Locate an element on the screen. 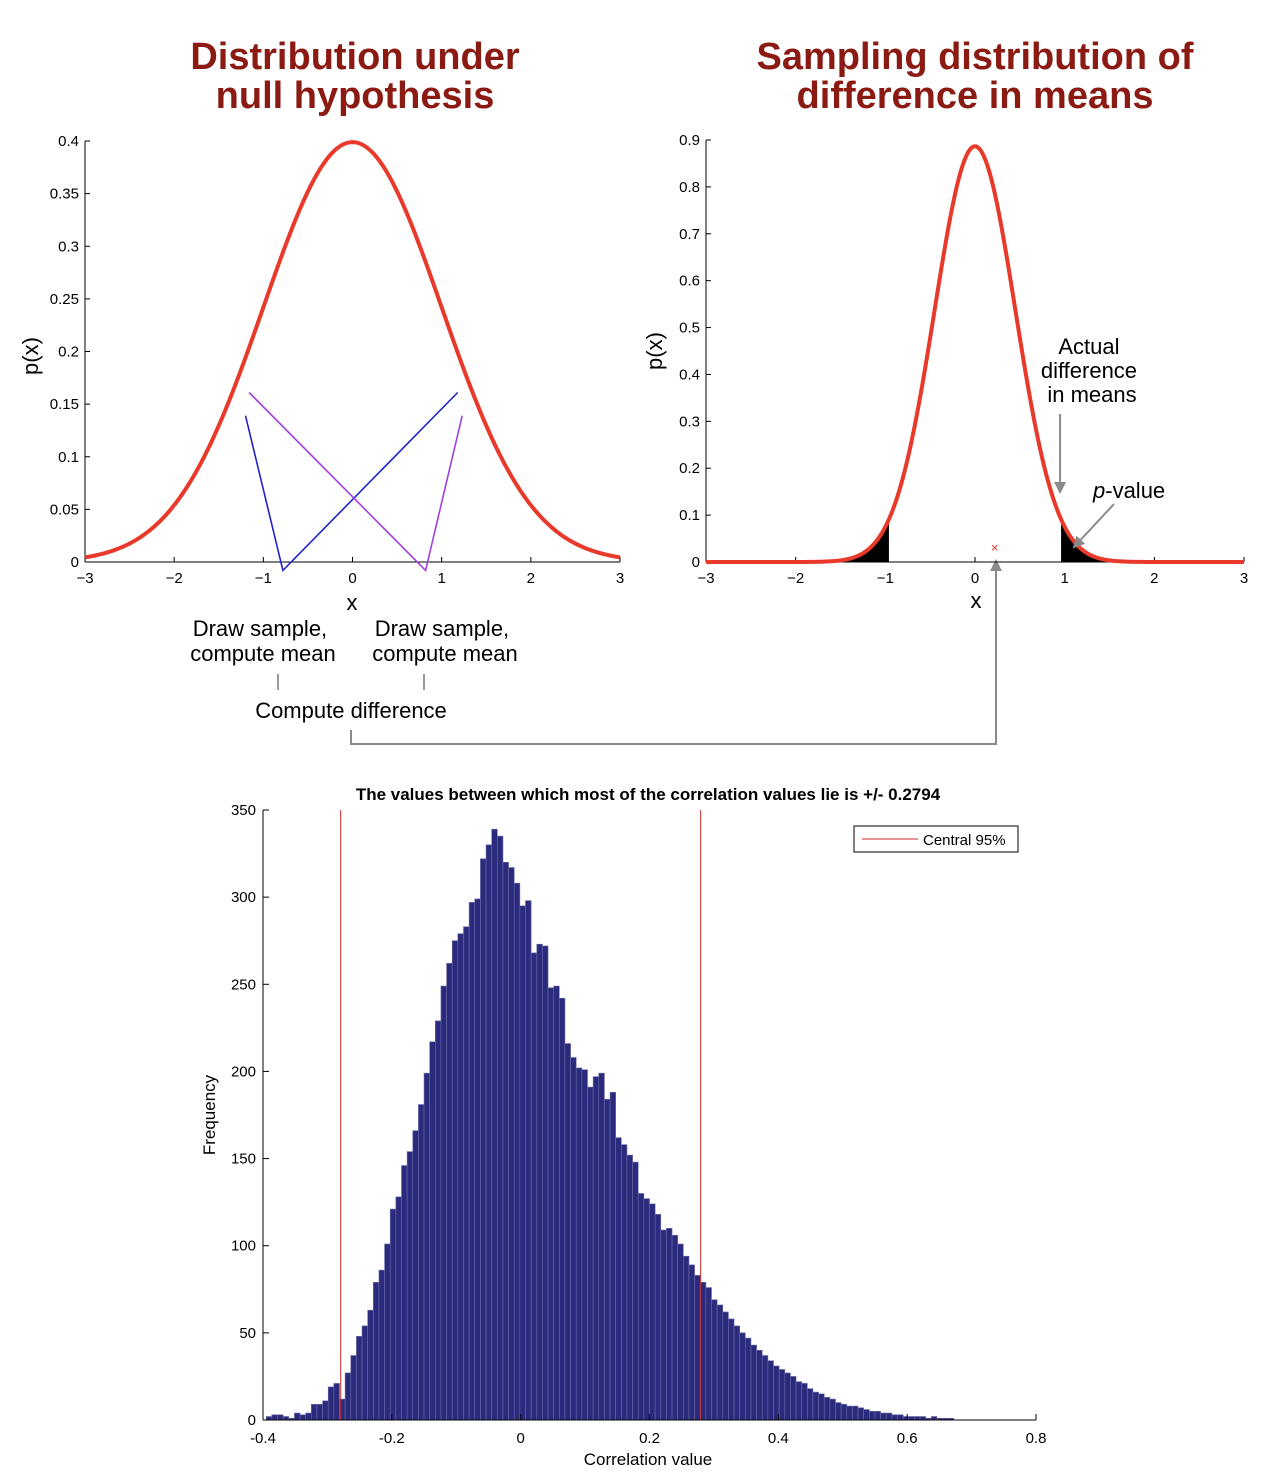 Image resolution: width=1282 pixels, height=1476 pixels. c1-left-note: Draw sample, compute mean is located at coordinates (263, 641).